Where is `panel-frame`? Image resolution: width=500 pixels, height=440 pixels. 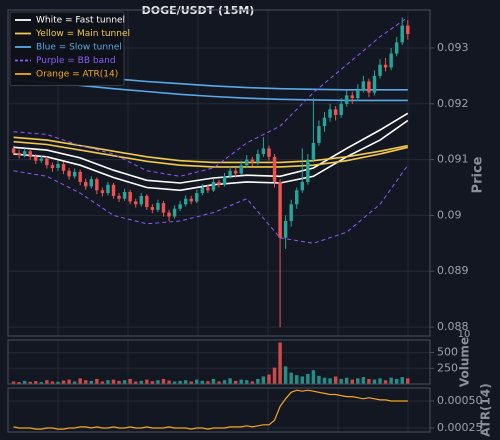 panel-frame is located at coordinates (219, 410).